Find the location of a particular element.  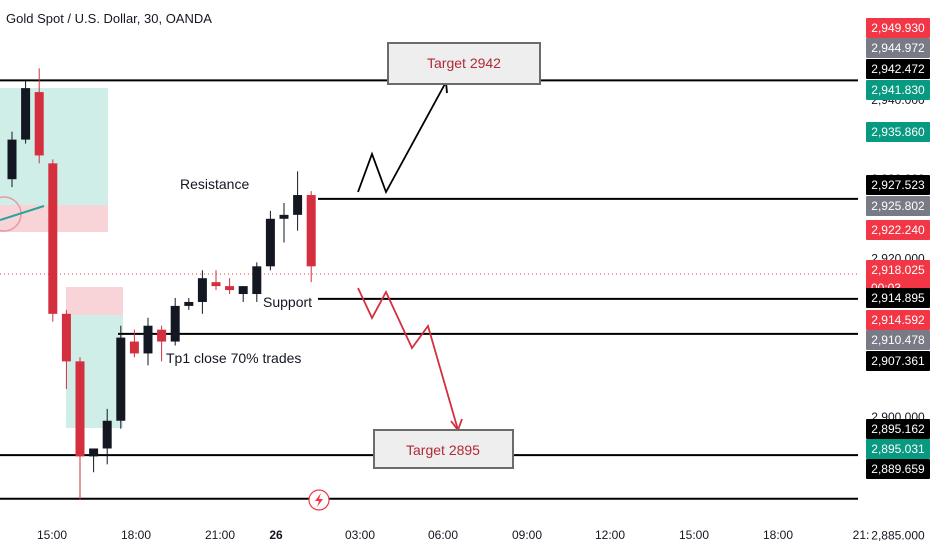

price-badge-label: 2,914.592 is located at coordinates (898, 320).